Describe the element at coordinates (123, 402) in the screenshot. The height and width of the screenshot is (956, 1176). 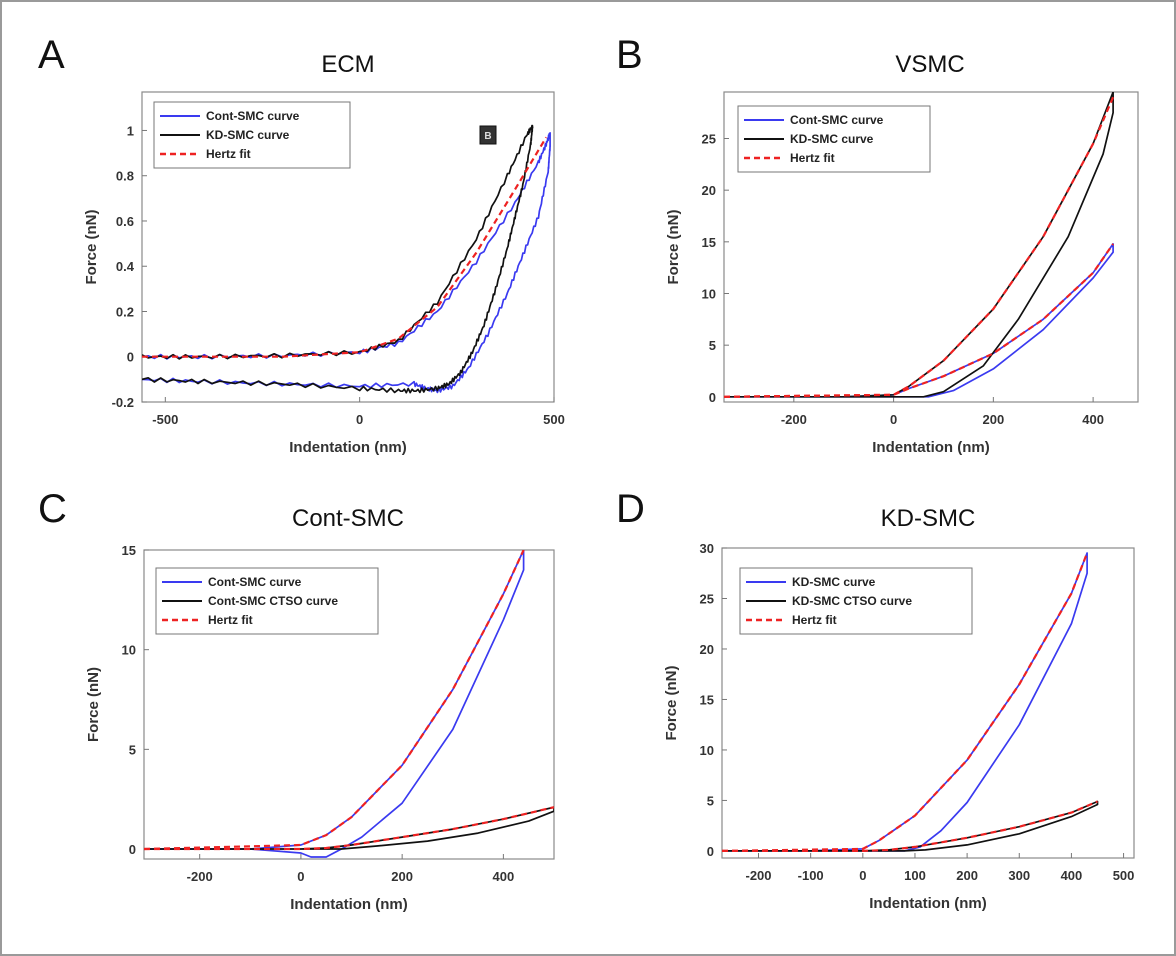
I see `y-tick-label: -0.2` at that location.